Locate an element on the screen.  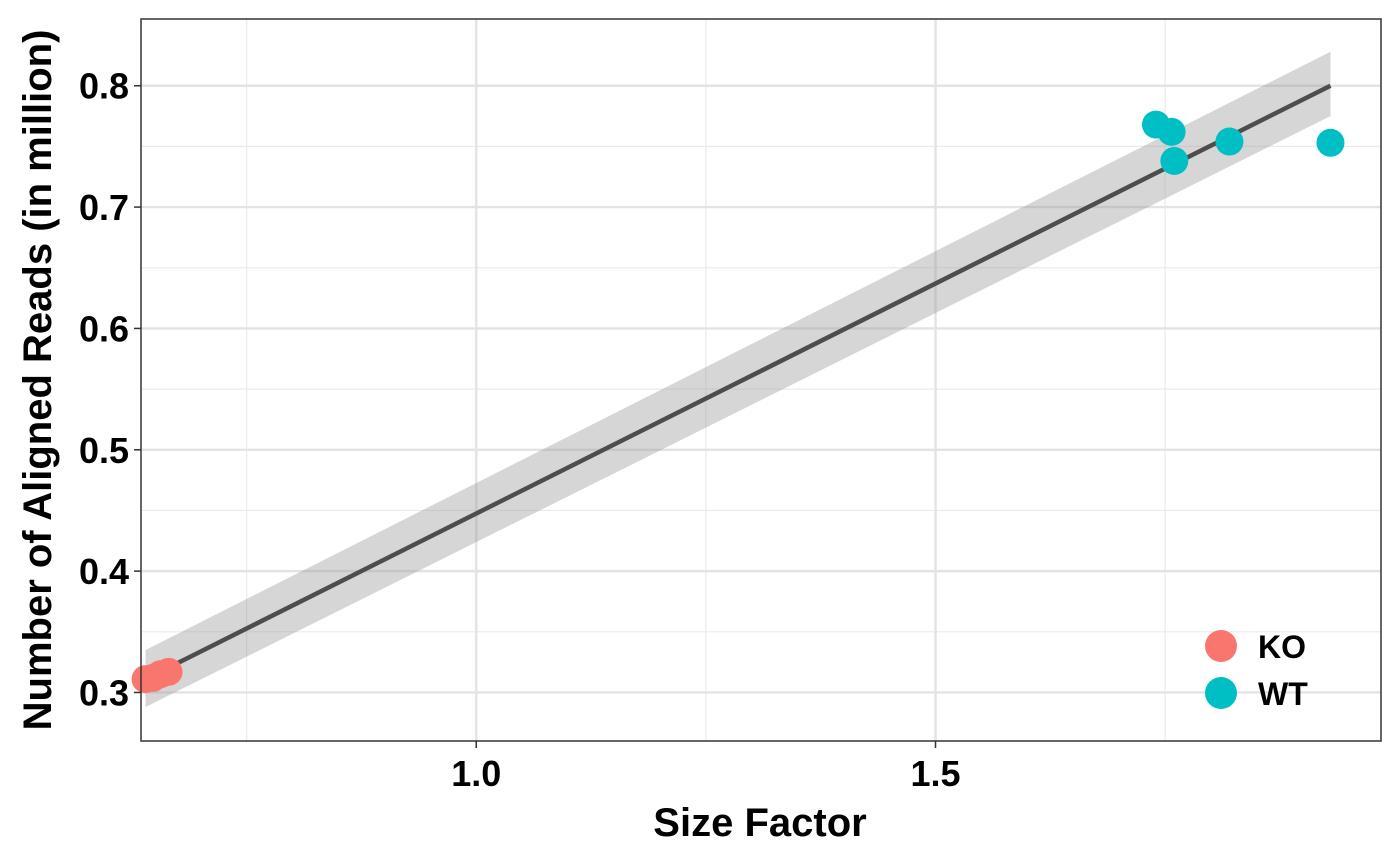
y-tick-label-0: 0.3 is located at coordinates (104, 692).